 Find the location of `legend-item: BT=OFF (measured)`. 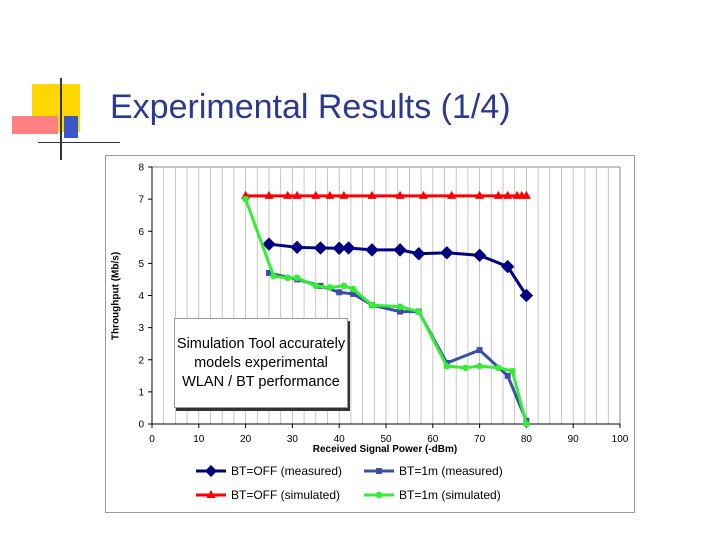

legend-item: BT=OFF (measured) is located at coordinates (268, 471).